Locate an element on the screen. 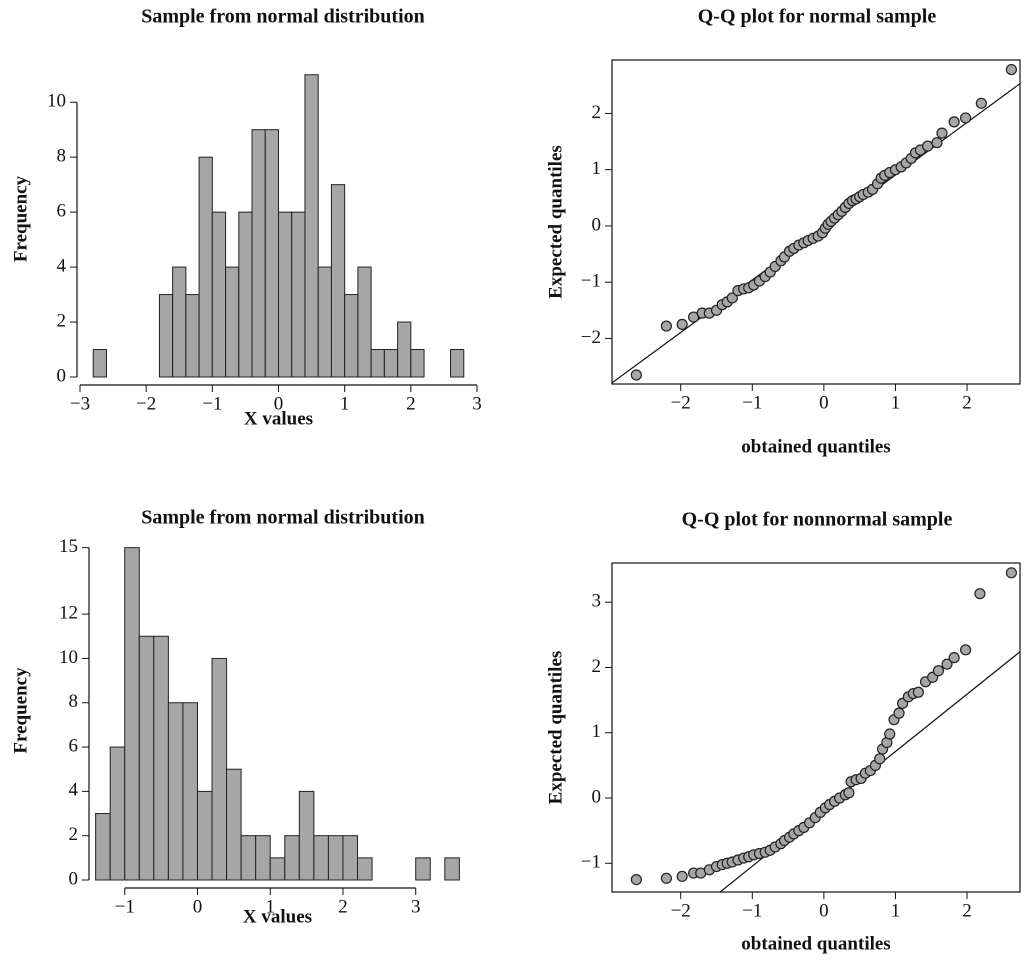  y-tick-label: 12 is located at coordinates (68, 612).